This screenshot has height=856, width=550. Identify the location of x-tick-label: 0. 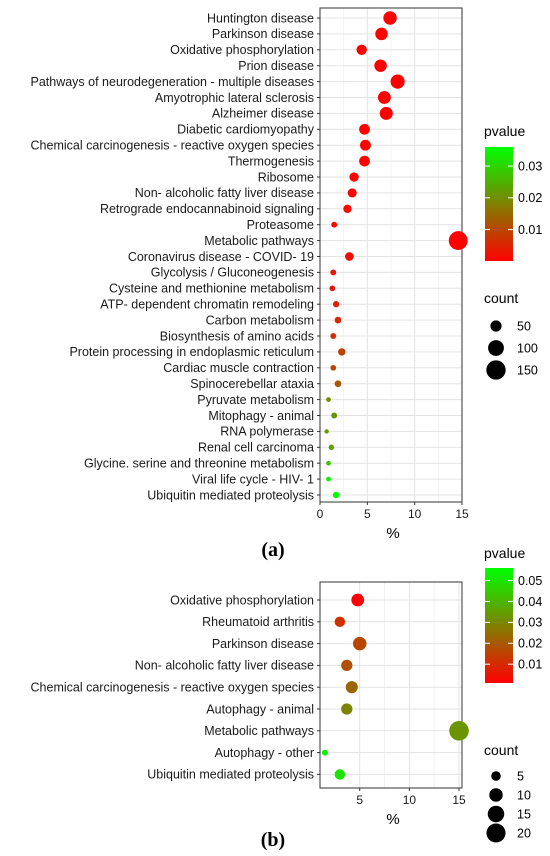
(320, 514).